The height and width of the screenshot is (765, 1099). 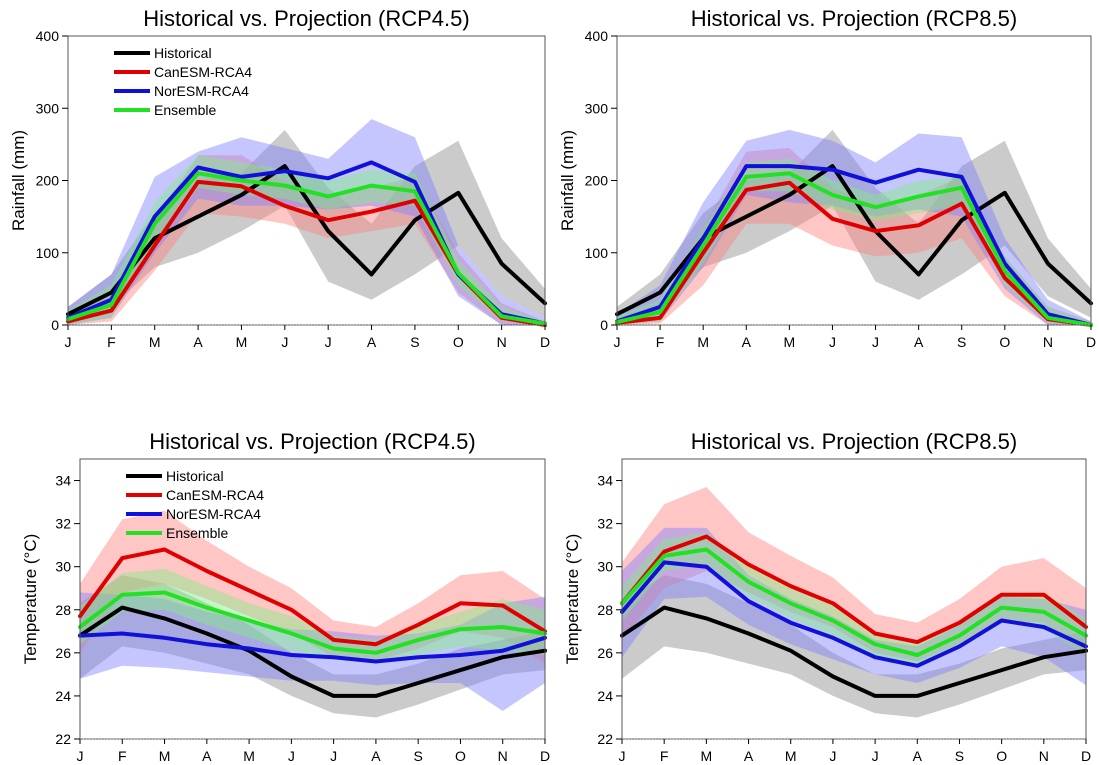 I want to click on band-canesm-rca4, so click(x=312, y=587).